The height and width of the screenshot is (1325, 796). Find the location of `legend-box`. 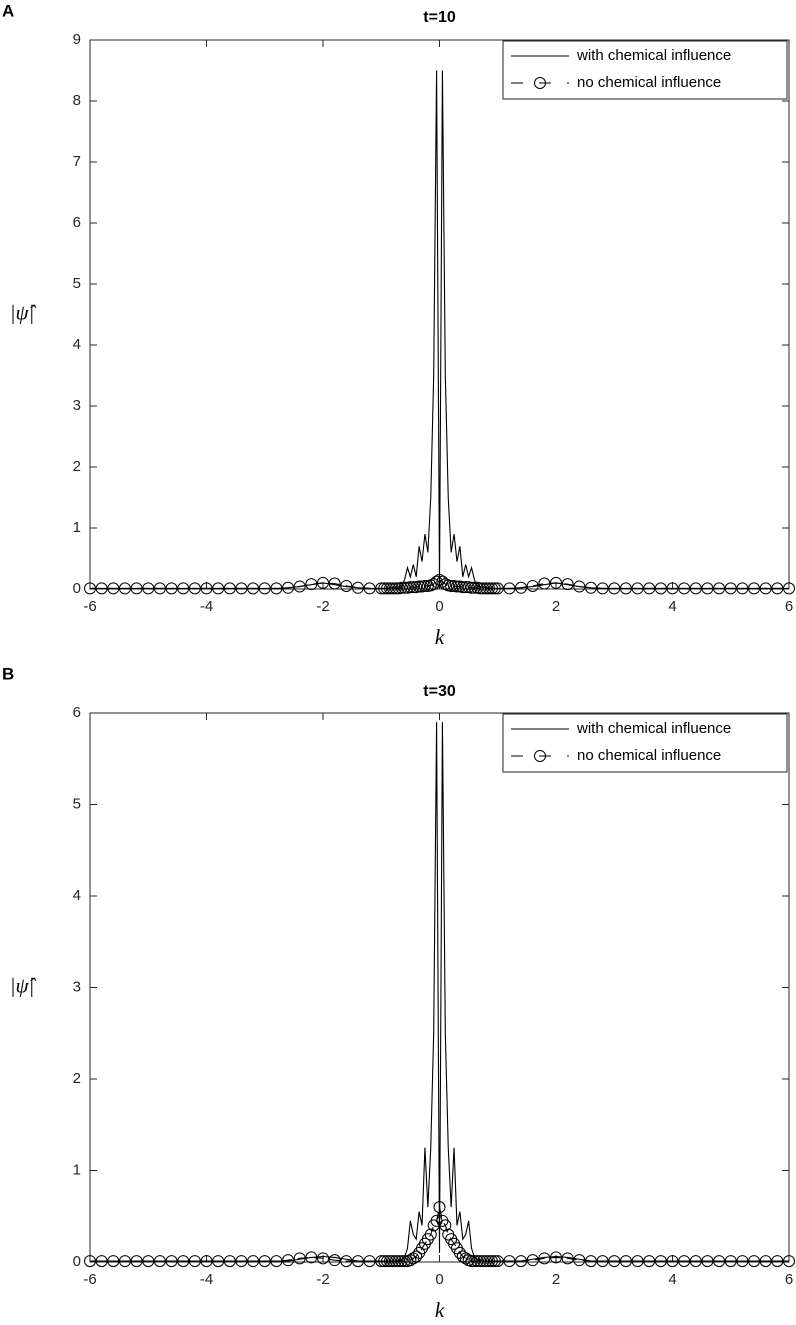

legend-box is located at coordinates (645, 743).